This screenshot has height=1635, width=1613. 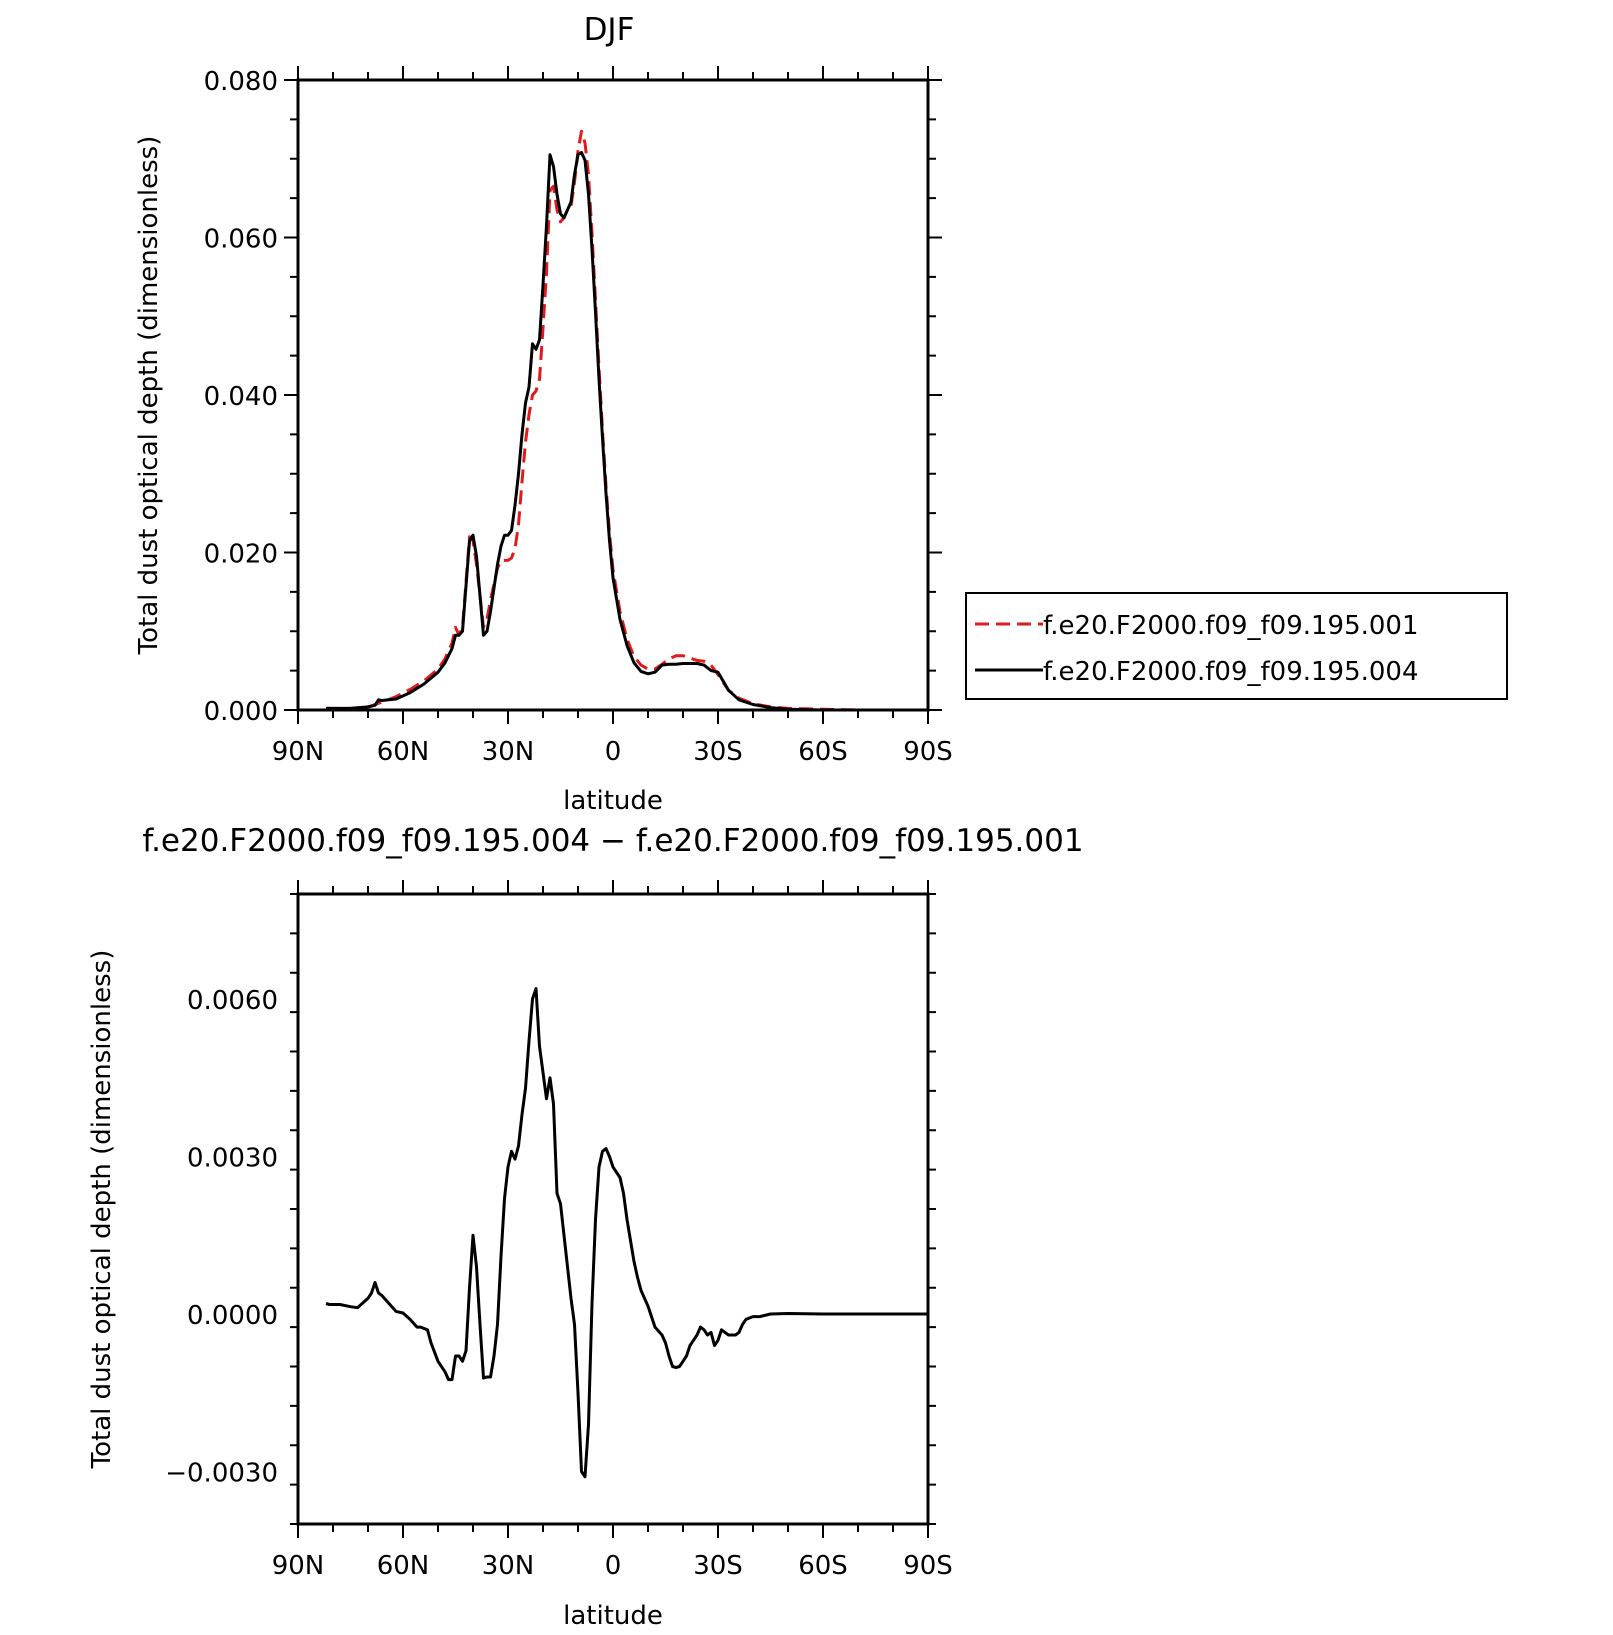 What do you see at coordinates (928, 1566) in the screenshot?
I see `bottom-x-tick-label: 90S` at bounding box center [928, 1566].